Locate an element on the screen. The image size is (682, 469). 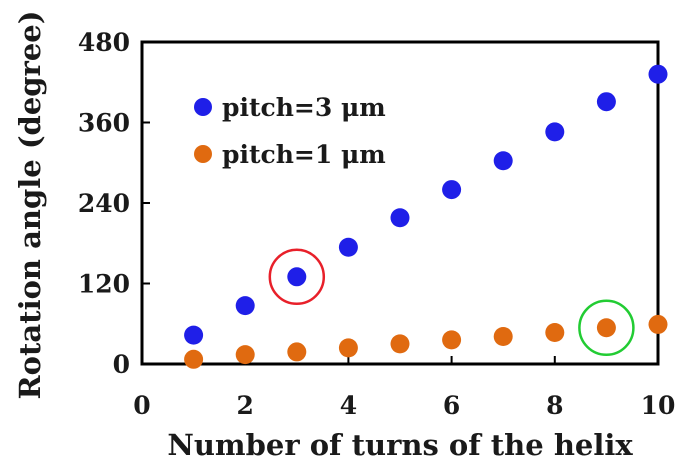
y-axis-title: Rotation angle (degree) is located at coordinates (30, 205).